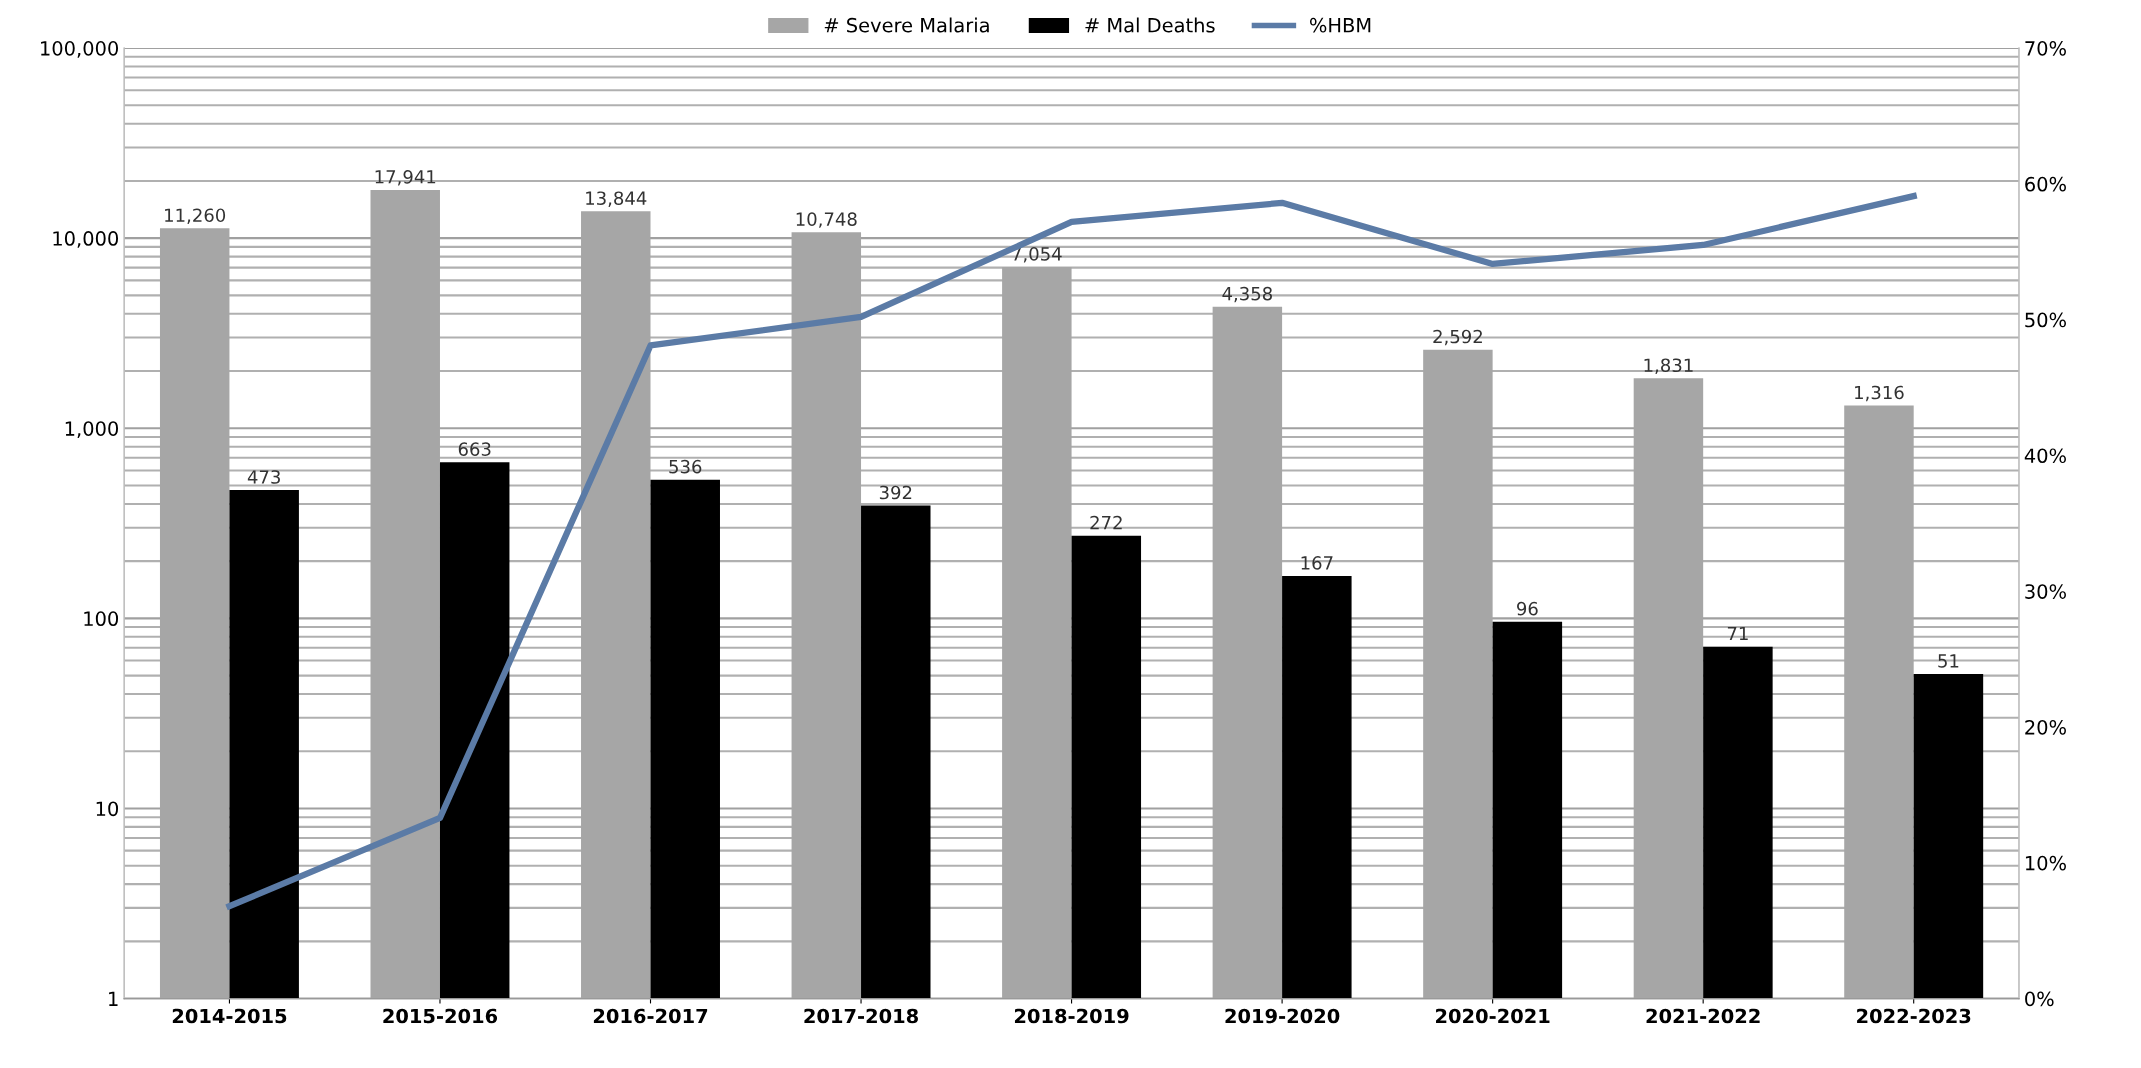 The width and height of the screenshot is (2141, 1068). Describe the element at coordinates (1527, 608) in the screenshot. I see `data-label: 96` at that location.